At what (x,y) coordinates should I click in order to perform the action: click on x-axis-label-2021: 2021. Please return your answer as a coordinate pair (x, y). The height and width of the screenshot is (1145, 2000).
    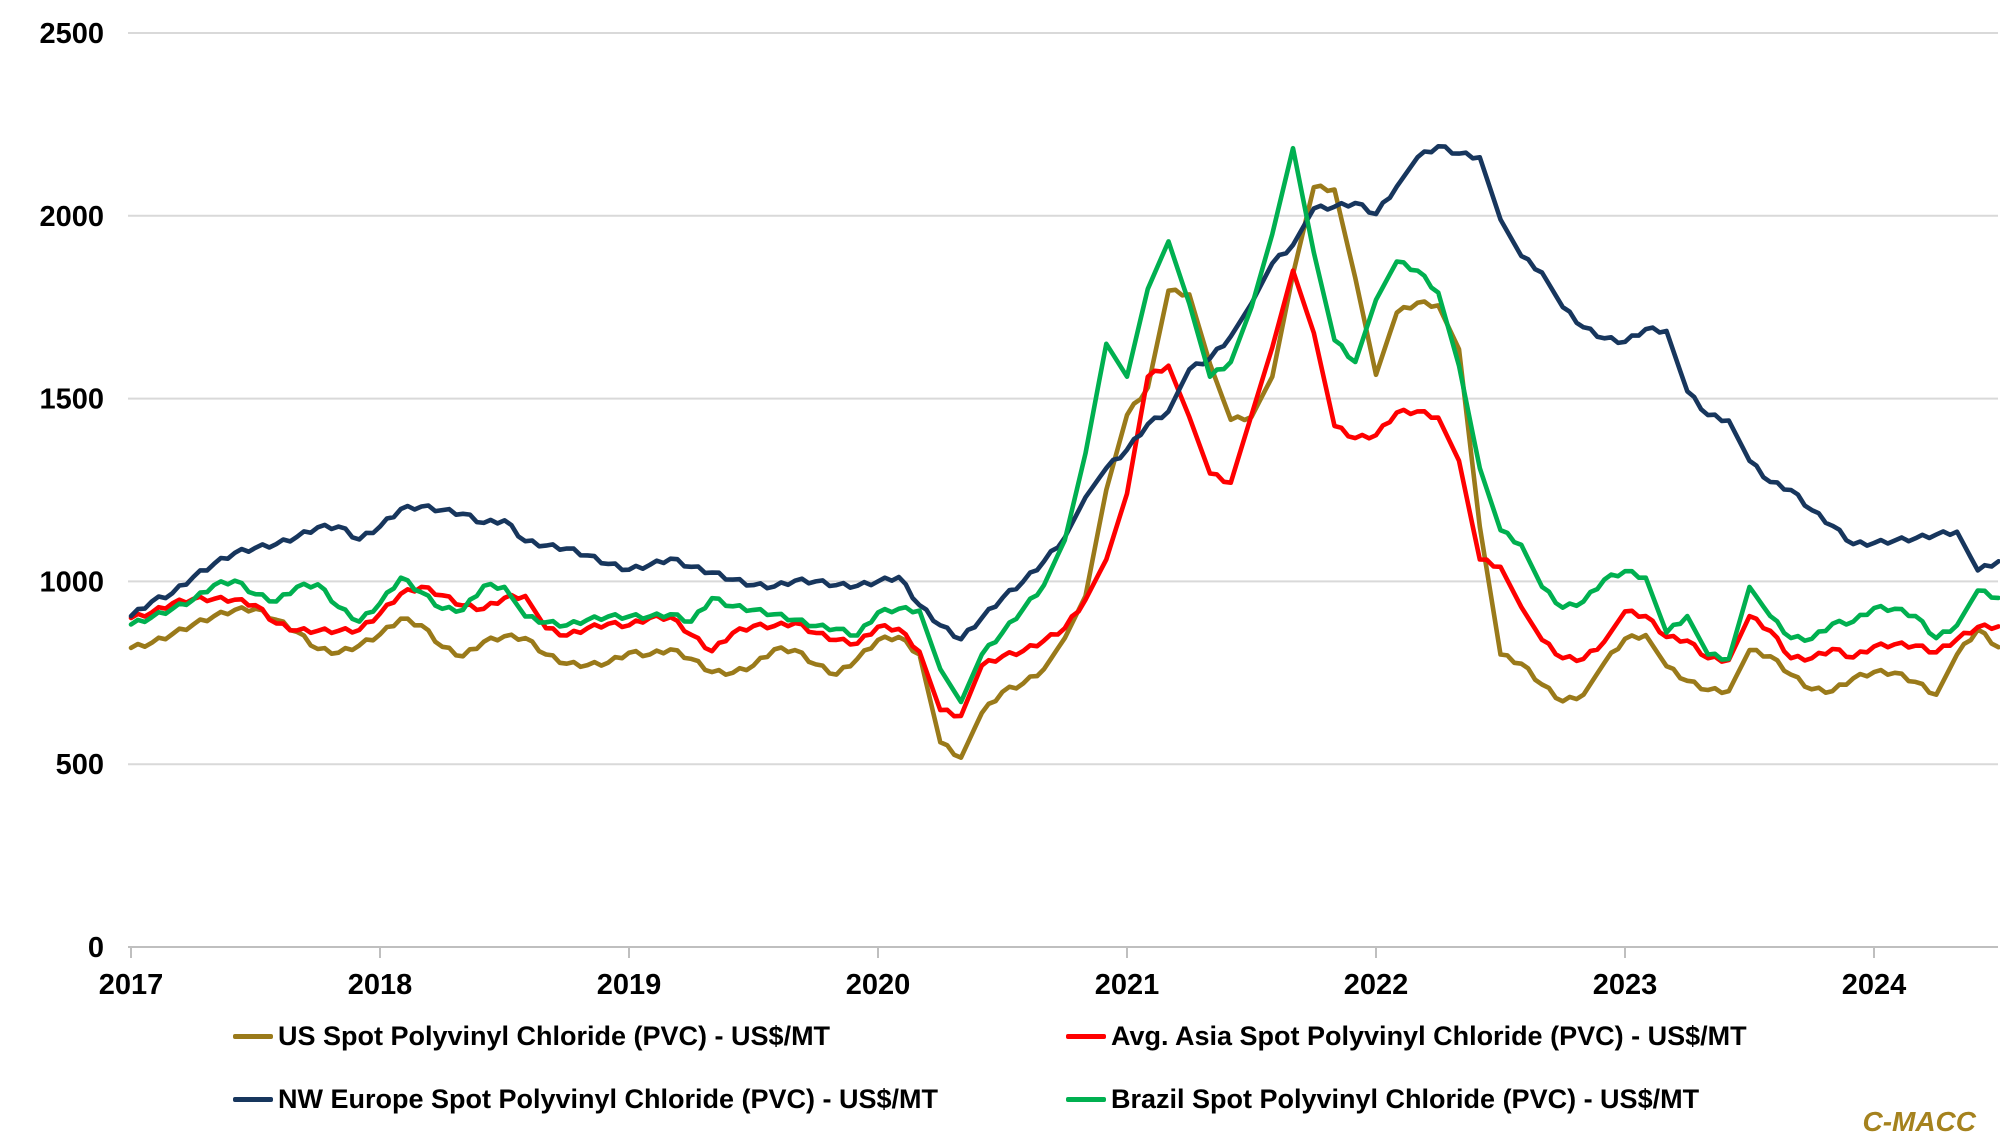
    Looking at the image, I should click on (1127, 985).